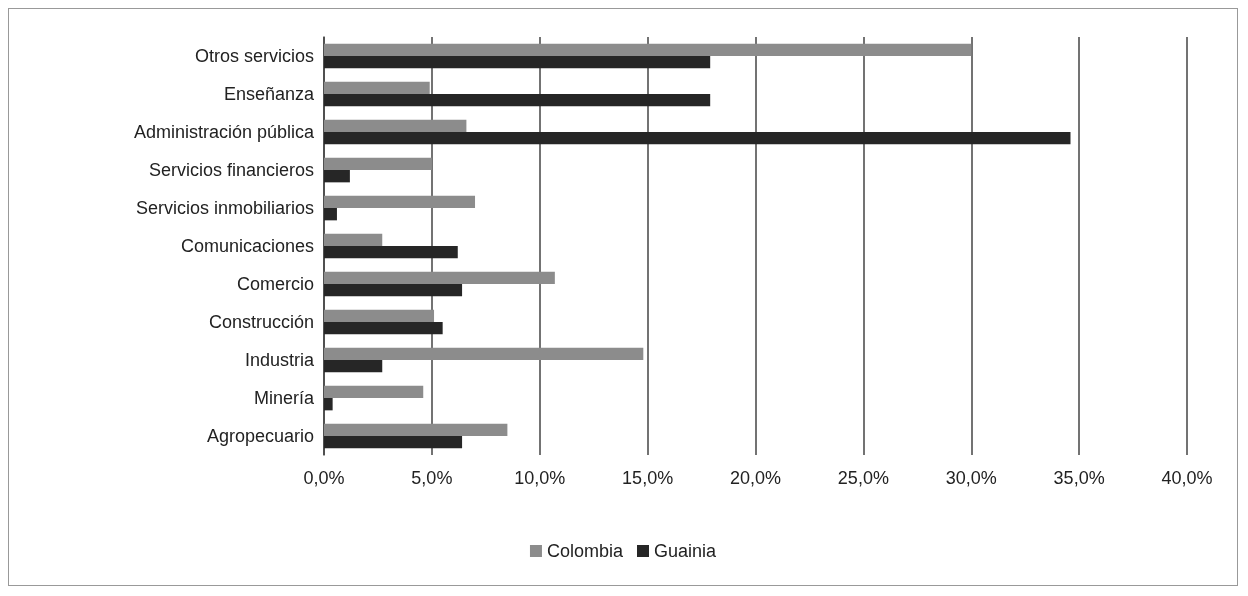 The height and width of the screenshot is (596, 1248). What do you see at coordinates (432, 478) in the screenshot?
I see `x-tick-label: 5,0%` at bounding box center [432, 478].